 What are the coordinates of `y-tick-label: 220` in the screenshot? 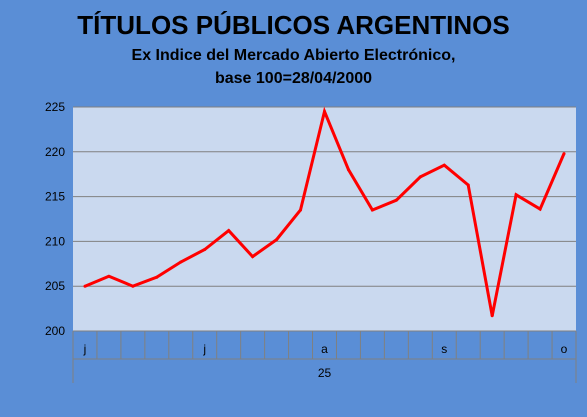 It's located at (55, 152).